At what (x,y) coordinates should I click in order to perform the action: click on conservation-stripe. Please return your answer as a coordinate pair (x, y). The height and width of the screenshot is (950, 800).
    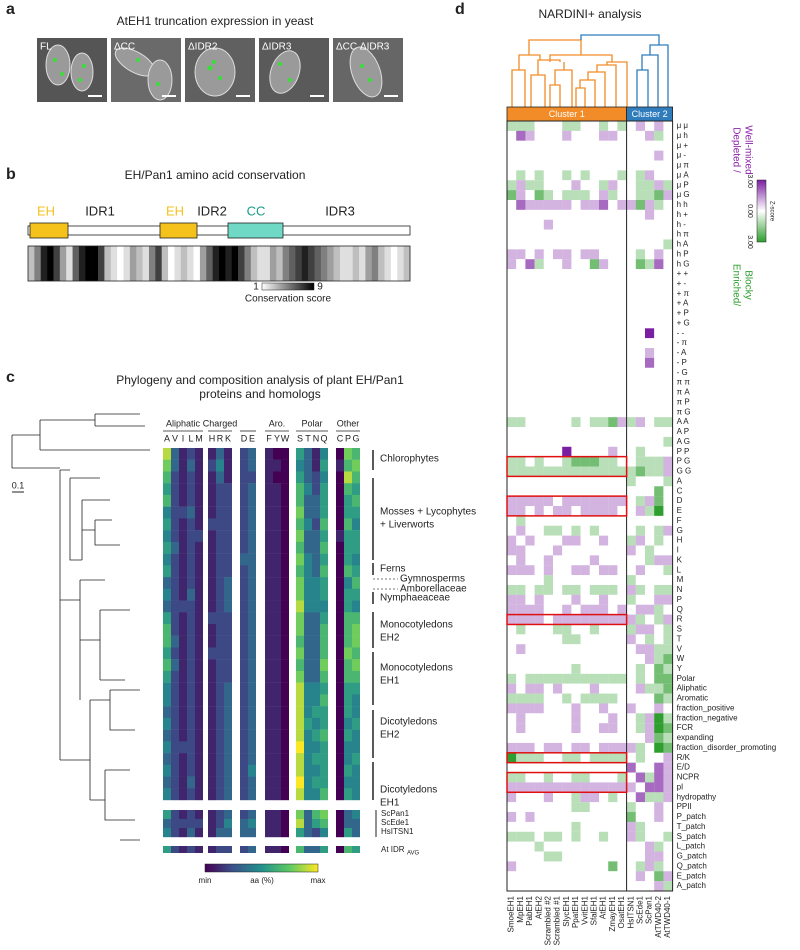
    Looking at the image, I should click on (343, 263).